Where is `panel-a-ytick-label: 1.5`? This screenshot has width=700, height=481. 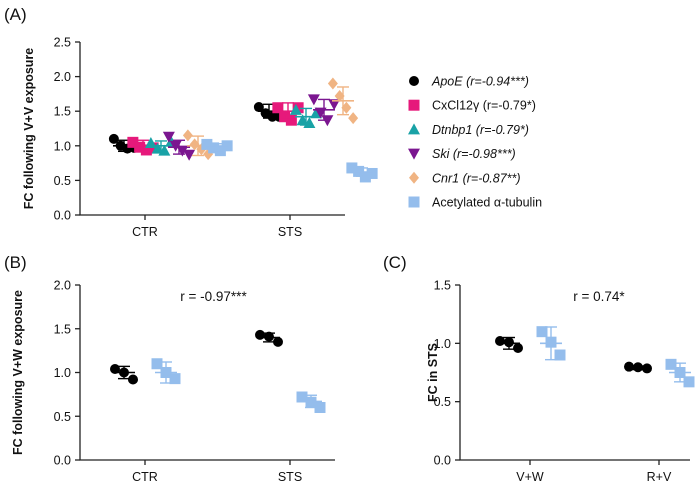 panel-a-ytick-label: 1.5 is located at coordinates (62, 112).